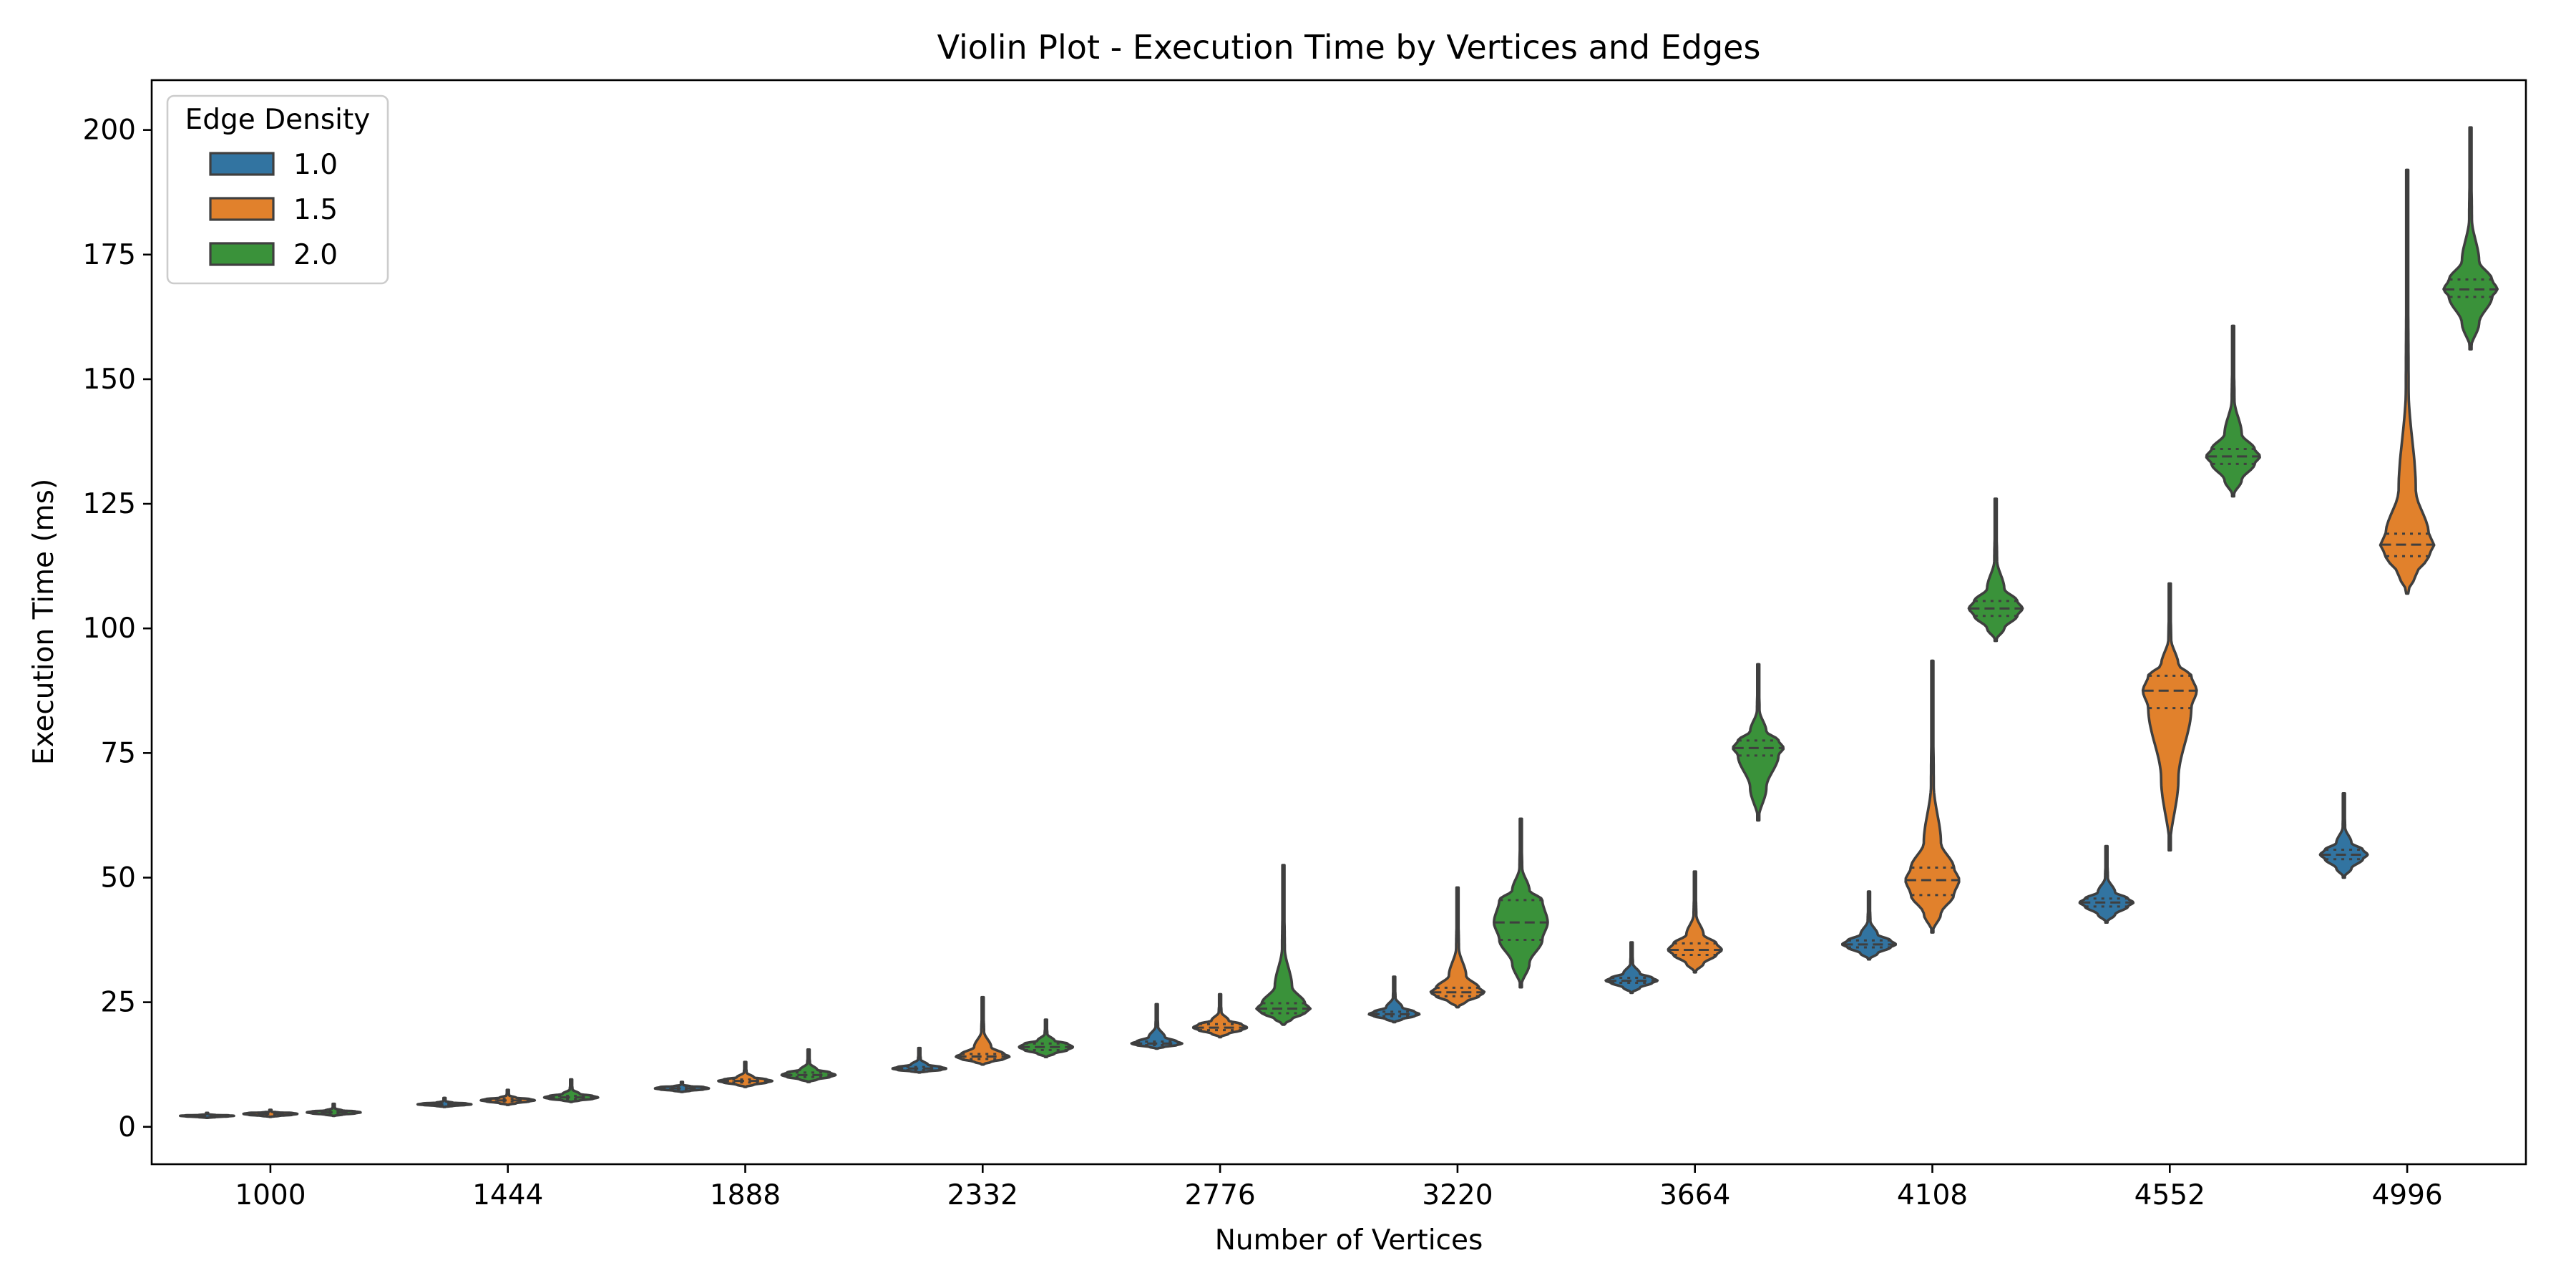 The width and height of the screenshot is (2576, 1288). Describe the element at coordinates (745, 1195) in the screenshot. I see `x-tick-label: 1888` at that location.